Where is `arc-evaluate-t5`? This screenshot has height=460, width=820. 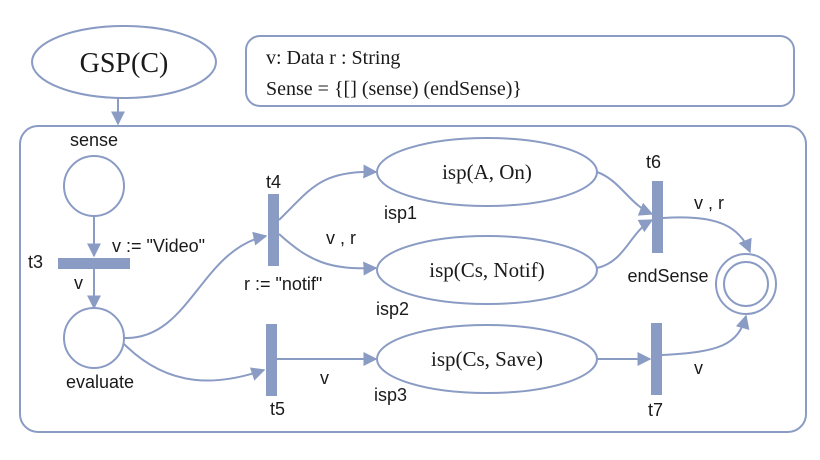 arc-evaluate-t5 is located at coordinates (194, 362).